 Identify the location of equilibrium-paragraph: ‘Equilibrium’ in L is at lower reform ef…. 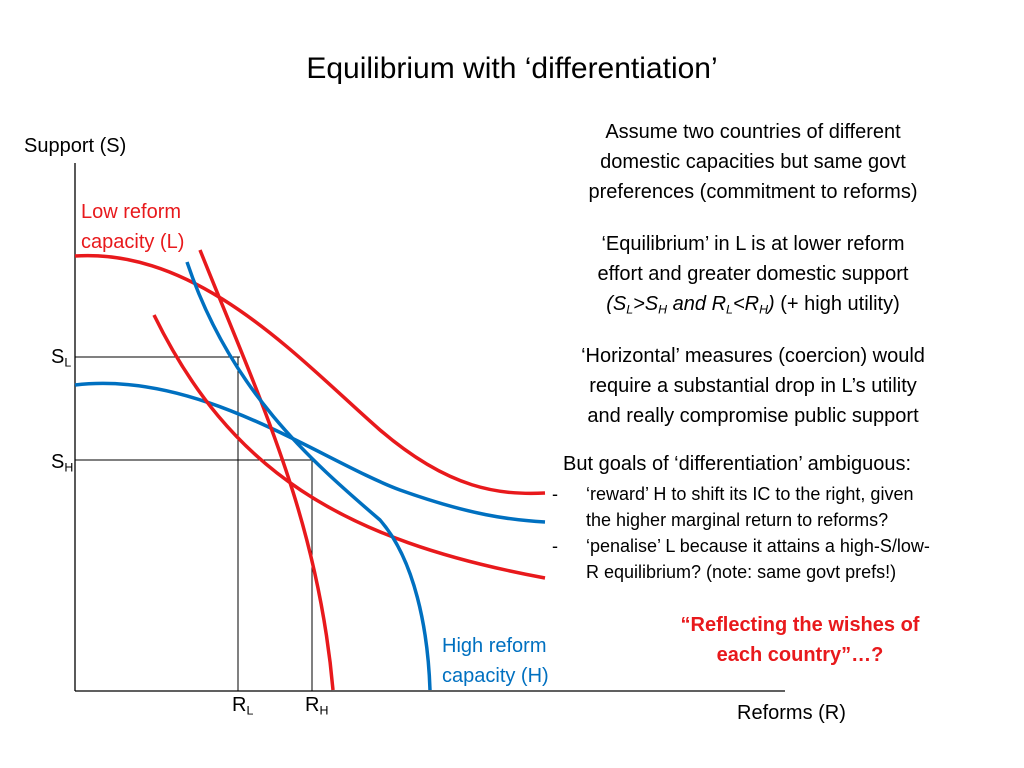
(753, 274).